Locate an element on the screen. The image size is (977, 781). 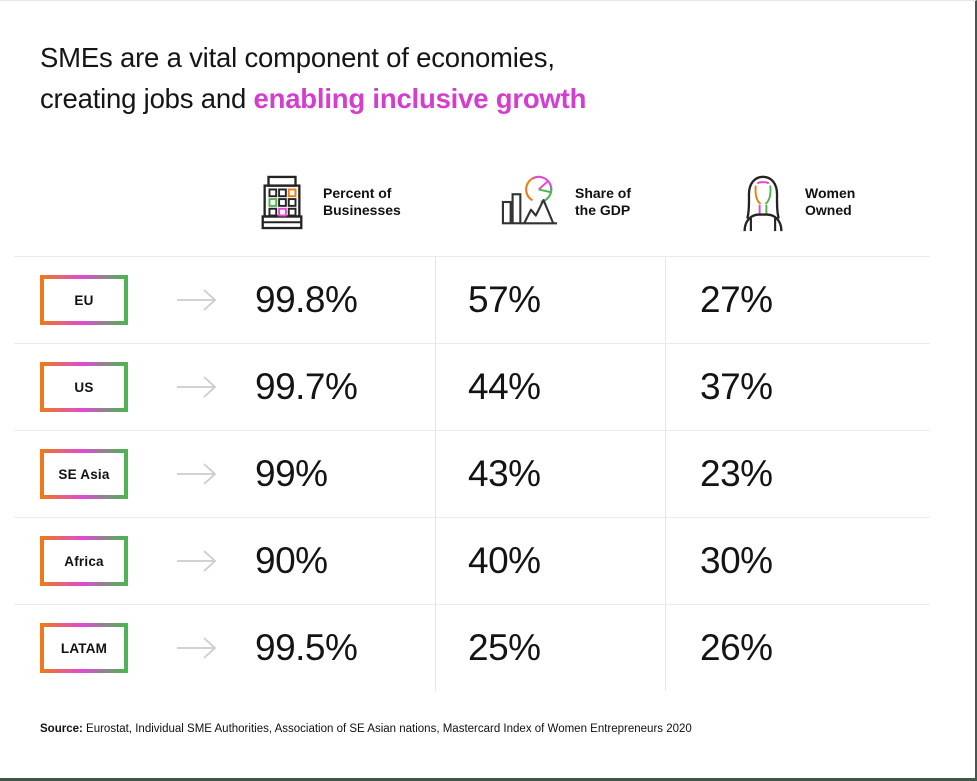
region-cell: US is located at coordinates (134, 387).